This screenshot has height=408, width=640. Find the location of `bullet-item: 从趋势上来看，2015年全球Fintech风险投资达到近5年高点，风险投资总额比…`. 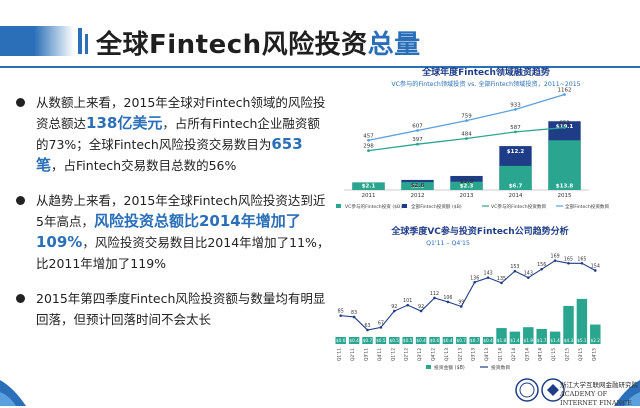

bullet-item: 从趋势上来看，2015年全球Fintech风险投资达到近5年高点，风险投资总额比… is located at coordinates (172, 232).